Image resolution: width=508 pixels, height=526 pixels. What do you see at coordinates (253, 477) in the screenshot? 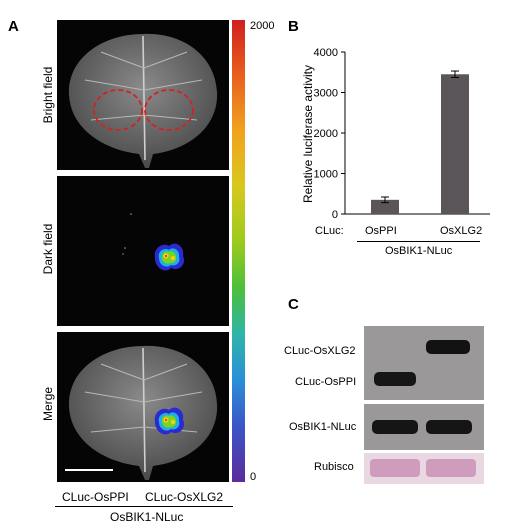
I see `colorbar-min-label: 0` at bounding box center [253, 477].